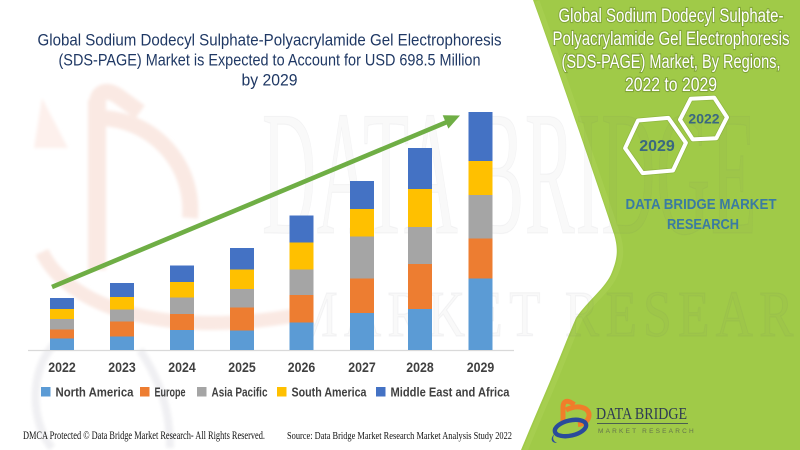 The height and width of the screenshot is (450, 800). I want to click on svg-text: 2024, so click(182, 367).